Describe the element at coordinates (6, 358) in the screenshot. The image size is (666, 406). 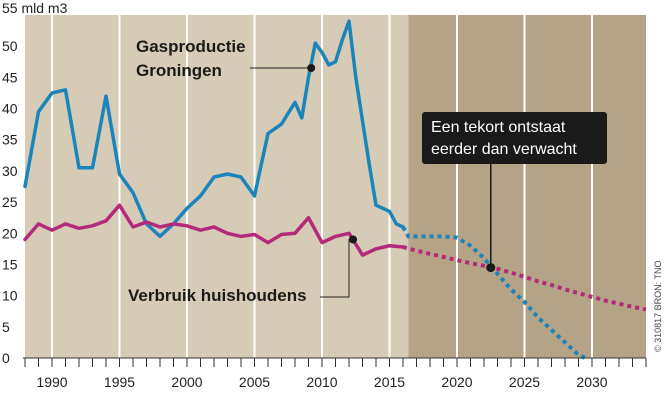
I see `y-tick-label: 0` at that location.